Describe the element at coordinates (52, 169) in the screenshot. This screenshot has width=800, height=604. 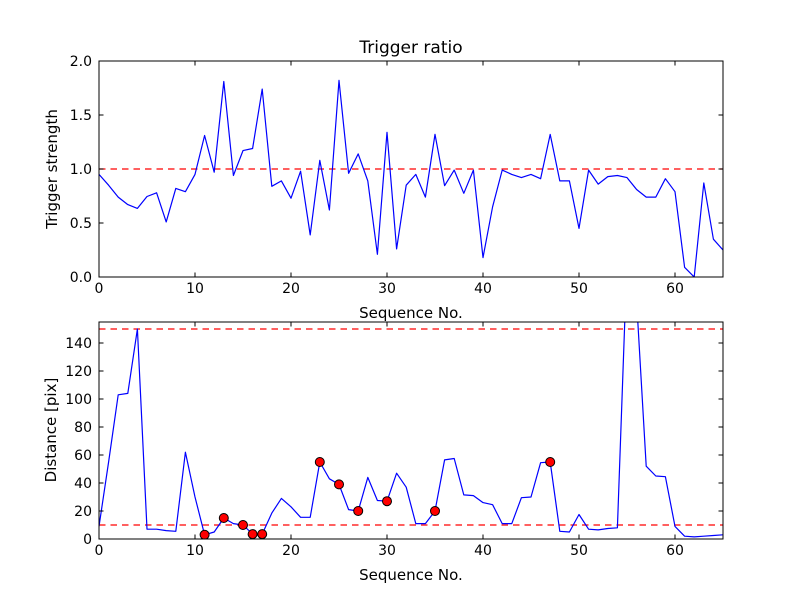
I see `top-y-axis-label: Trigger strength` at that location.